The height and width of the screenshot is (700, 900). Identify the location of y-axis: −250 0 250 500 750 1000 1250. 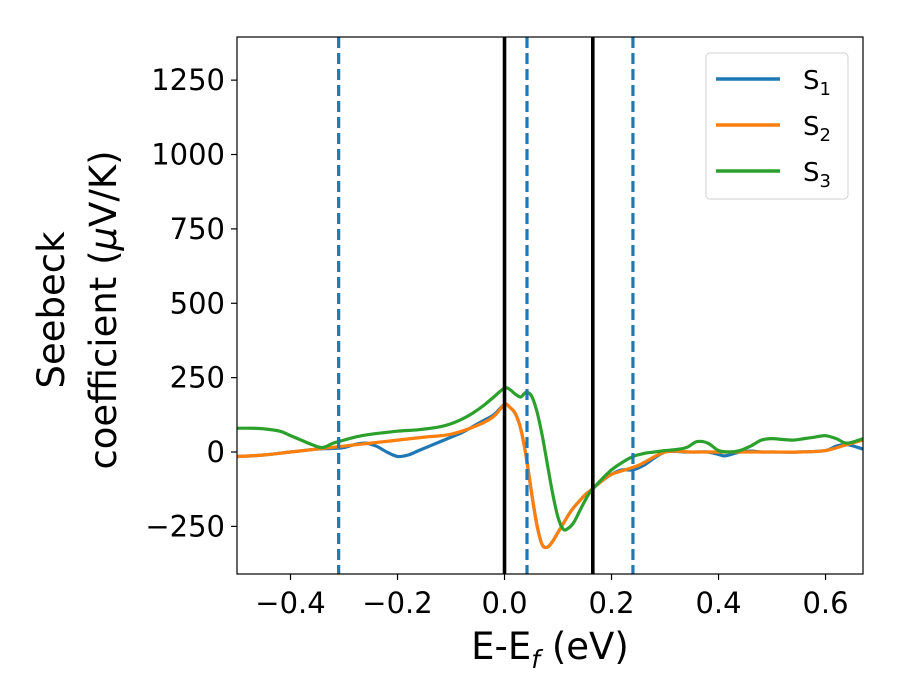
(191, 303).